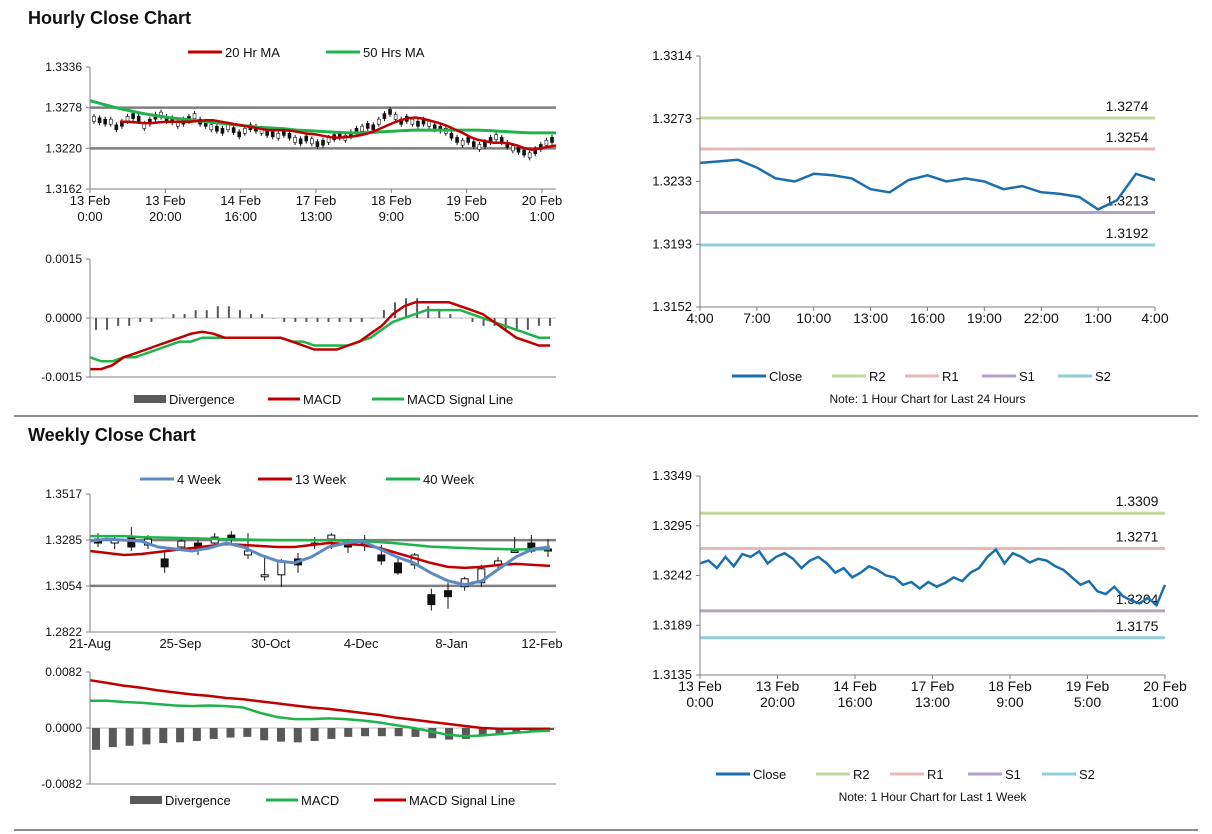 The width and height of the screenshot is (1212, 834). Describe the element at coordinates (1027, 376) in the screenshot. I see `legend-label: S1` at that location.